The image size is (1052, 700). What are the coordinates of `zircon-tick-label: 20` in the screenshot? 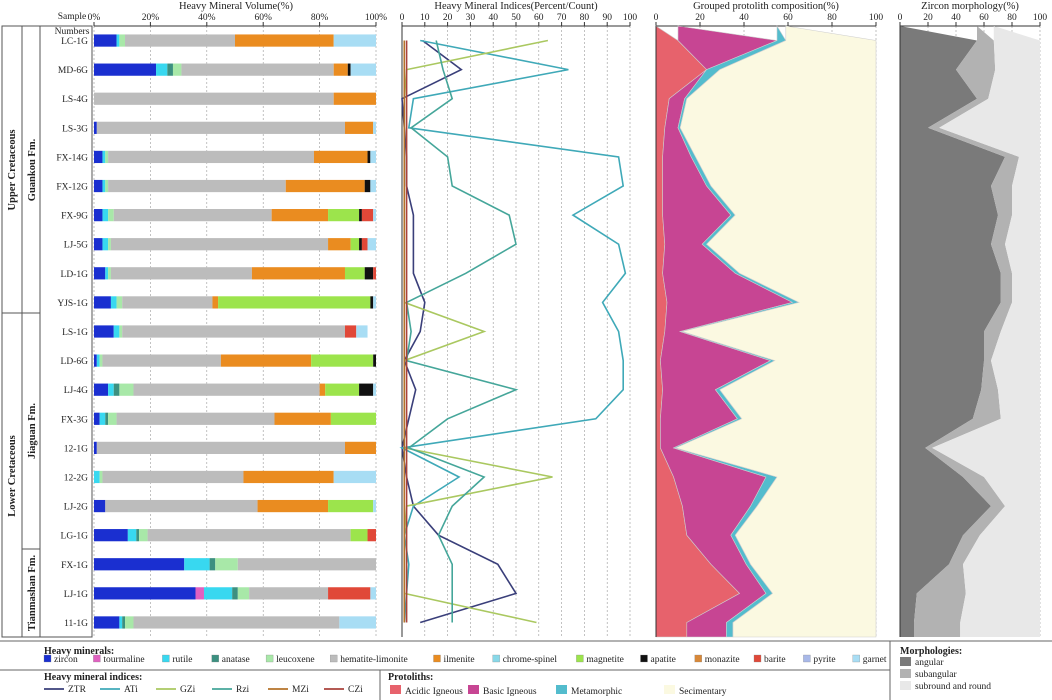 It's located at (928, 18).